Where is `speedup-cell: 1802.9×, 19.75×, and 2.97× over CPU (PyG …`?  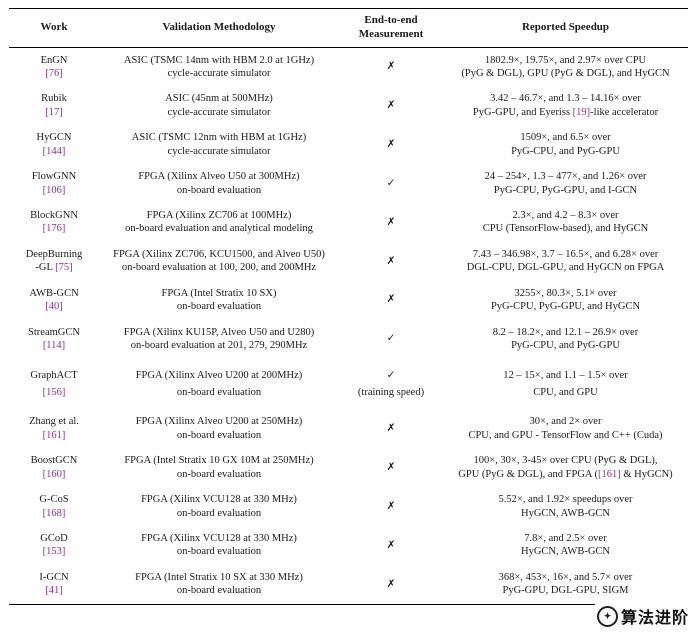
speedup-cell: 1802.9×, 19.75×, and 2.97× over CPU (PyG … is located at coordinates (565, 66).